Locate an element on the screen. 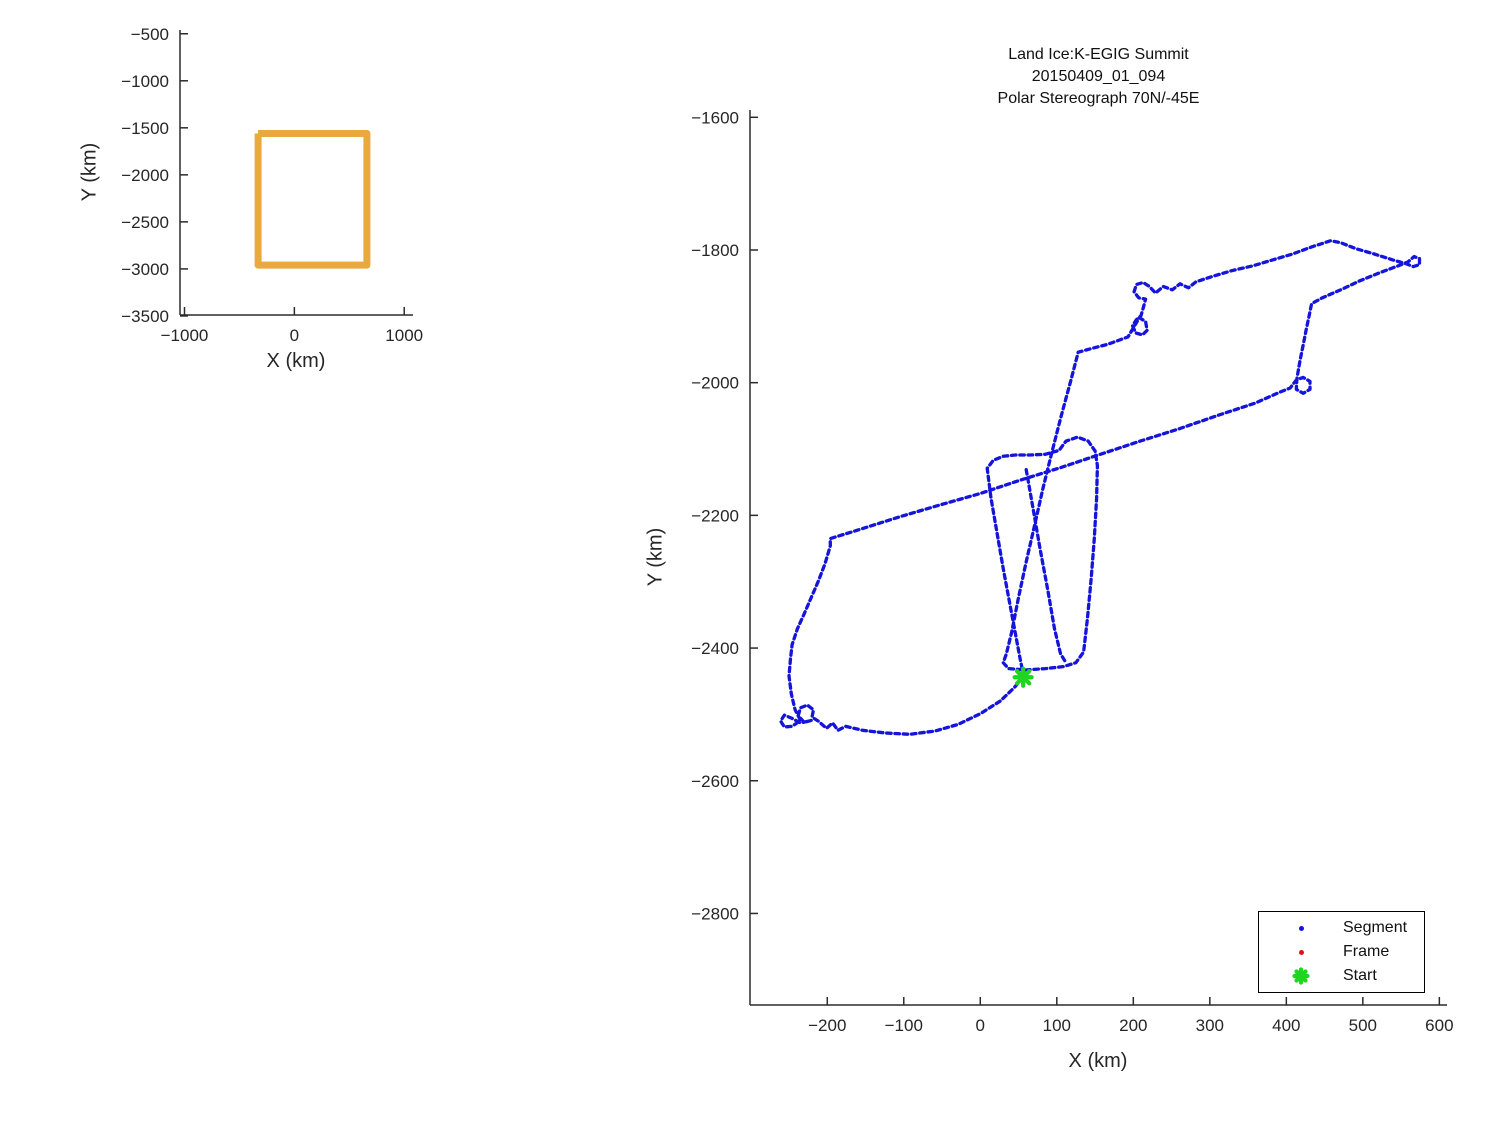 Image resolution: width=1500 pixels, height=1125 pixels. legend-label-segment: Segment is located at coordinates (1375, 927).